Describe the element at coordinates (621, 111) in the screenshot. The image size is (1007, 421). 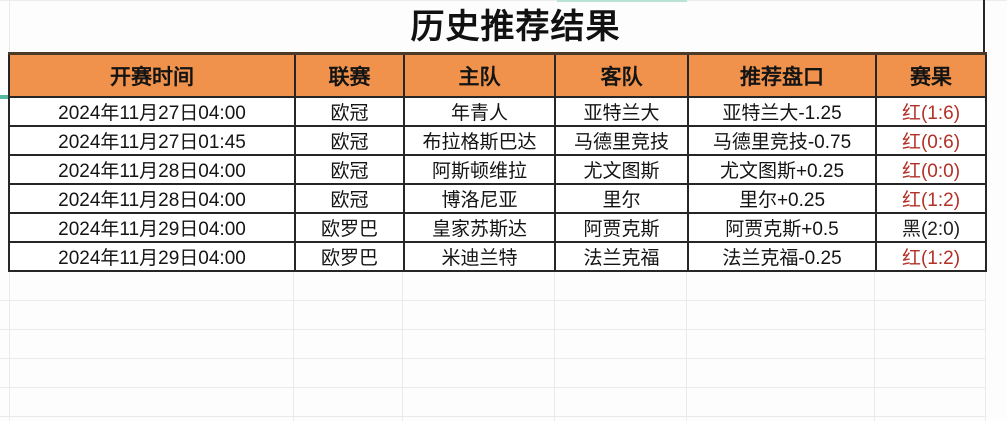
I see `cell-away-team: 亚特兰大` at that location.